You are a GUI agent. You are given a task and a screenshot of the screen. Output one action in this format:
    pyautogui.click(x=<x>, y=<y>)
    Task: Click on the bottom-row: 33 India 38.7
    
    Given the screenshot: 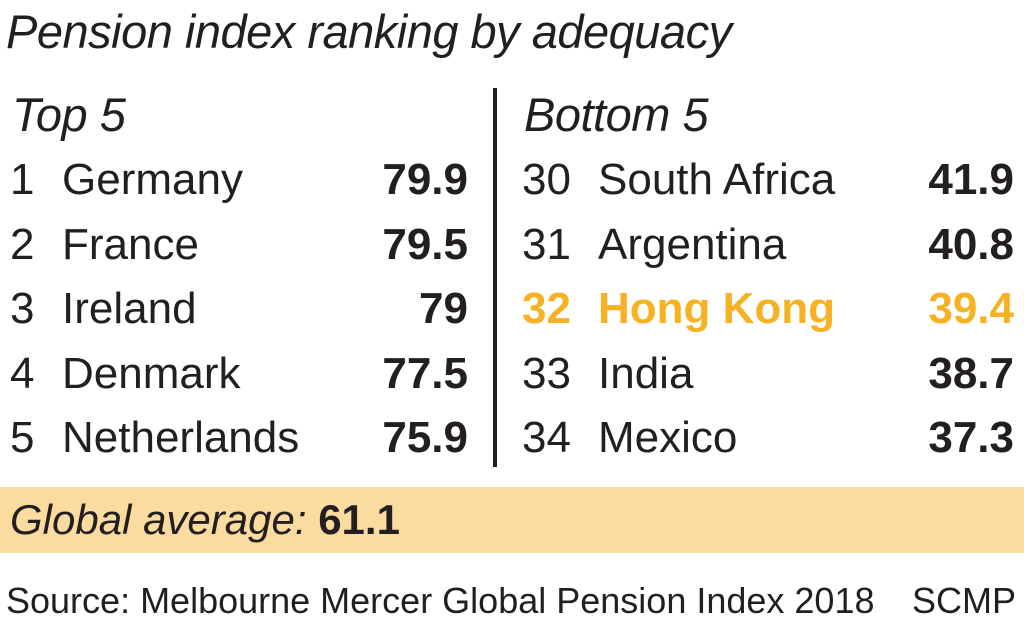 What is the action you would take?
    pyautogui.click(x=768, y=374)
    